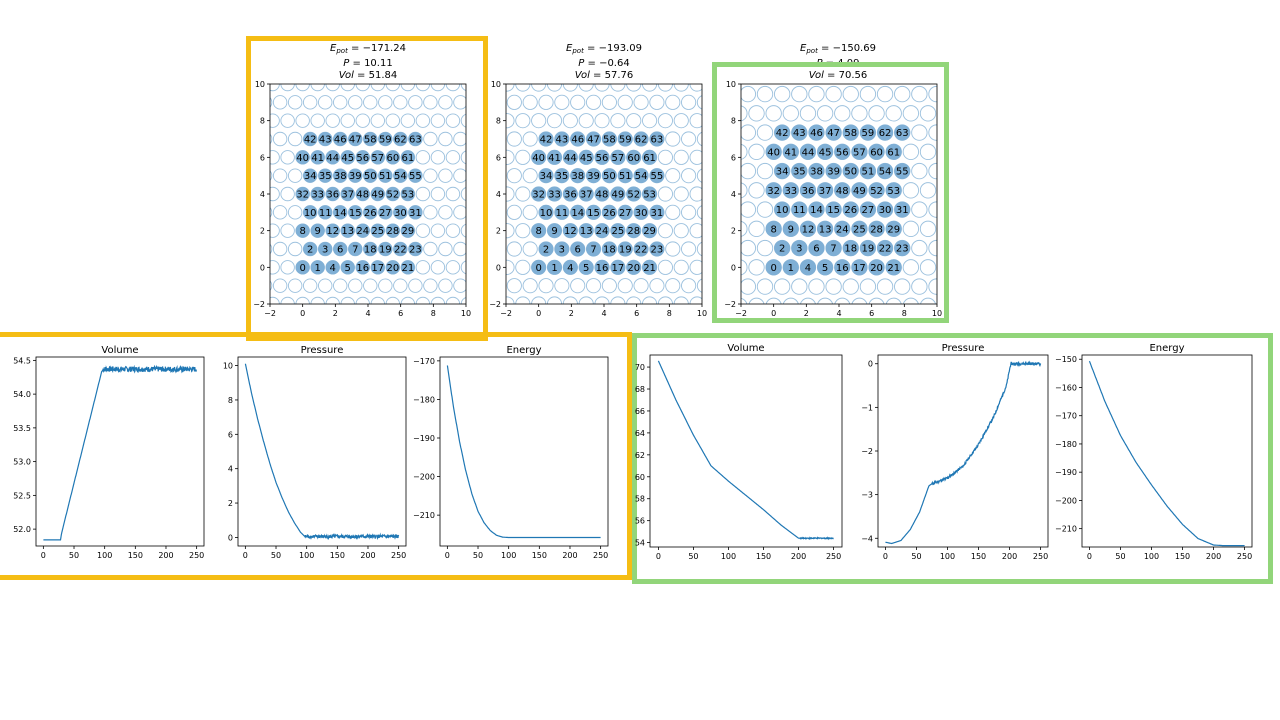  What do you see at coordinates (602, 268) in the screenshot?
I see `particle-label: 16` at bounding box center [602, 268].